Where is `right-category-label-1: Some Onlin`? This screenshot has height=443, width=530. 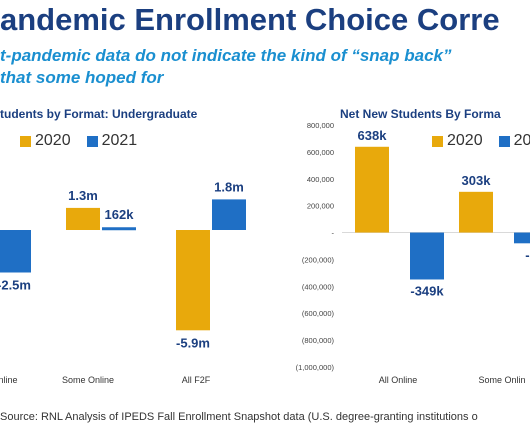 right-category-label-1: Some Onlin is located at coordinates (501, 380).